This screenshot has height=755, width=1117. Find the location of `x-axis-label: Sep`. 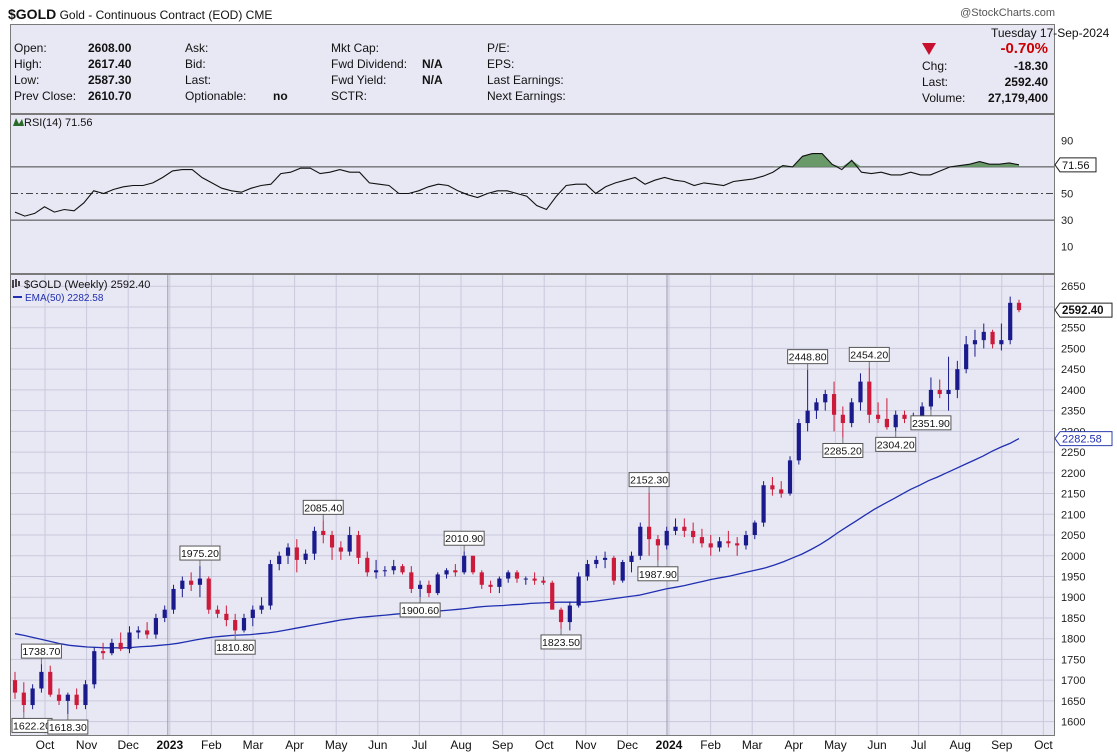

x-axis-label: Sep is located at coordinates (503, 745).